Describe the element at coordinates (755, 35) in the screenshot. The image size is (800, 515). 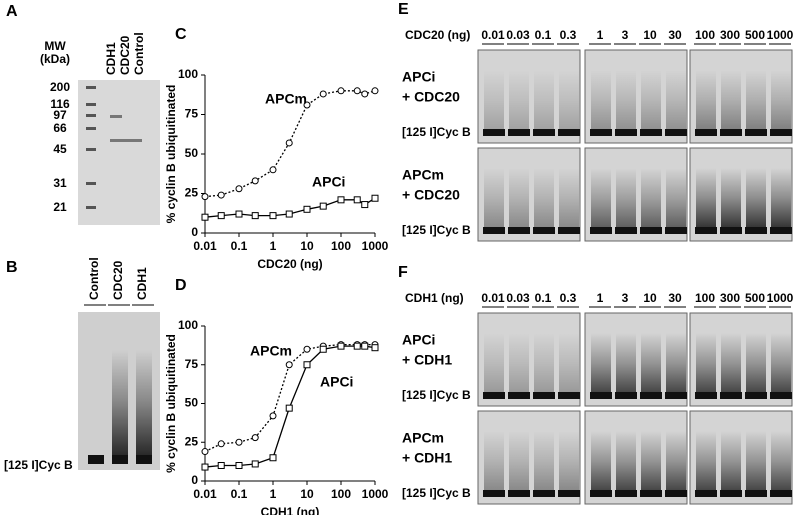
I see `dose-label: 500` at that location.